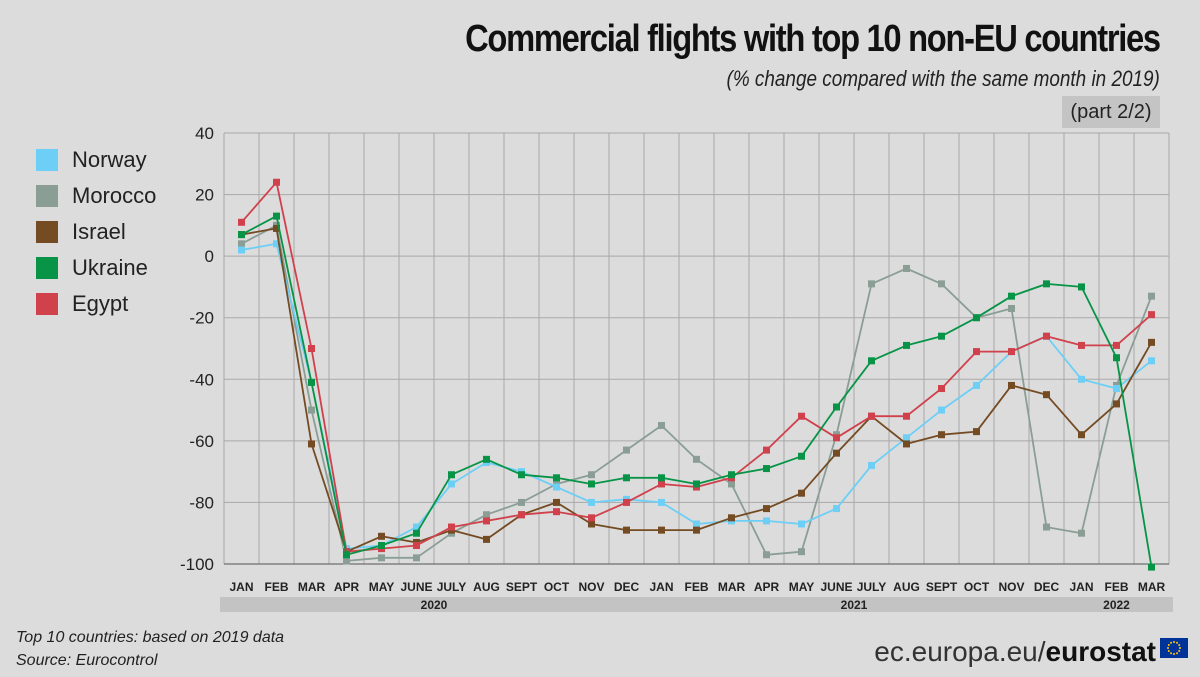  What do you see at coordinates (201, 441) in the screenshot?
I see `y-tick-label: -60` at bounding box center [201, 441].